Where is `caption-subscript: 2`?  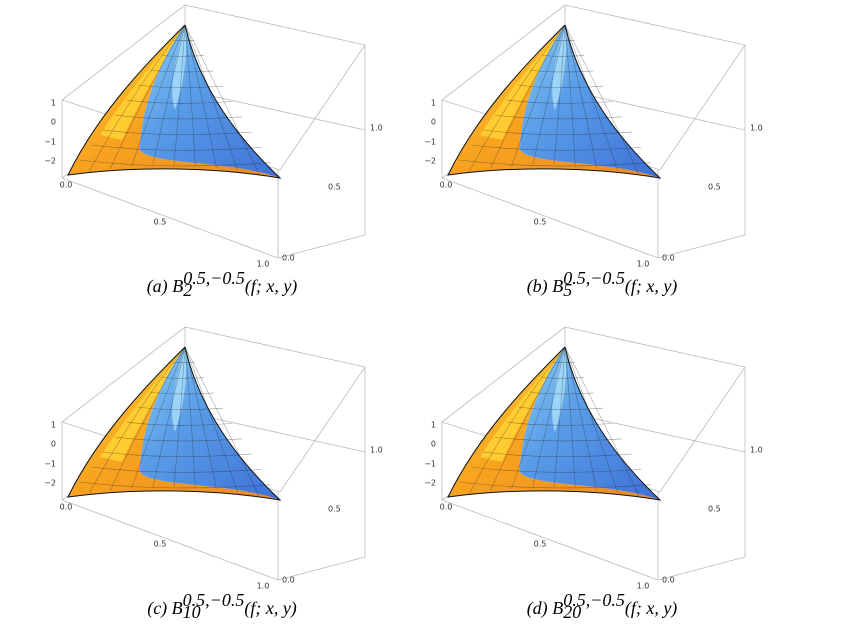
caption-subscript: 2 is located at coordinates (188, 290).